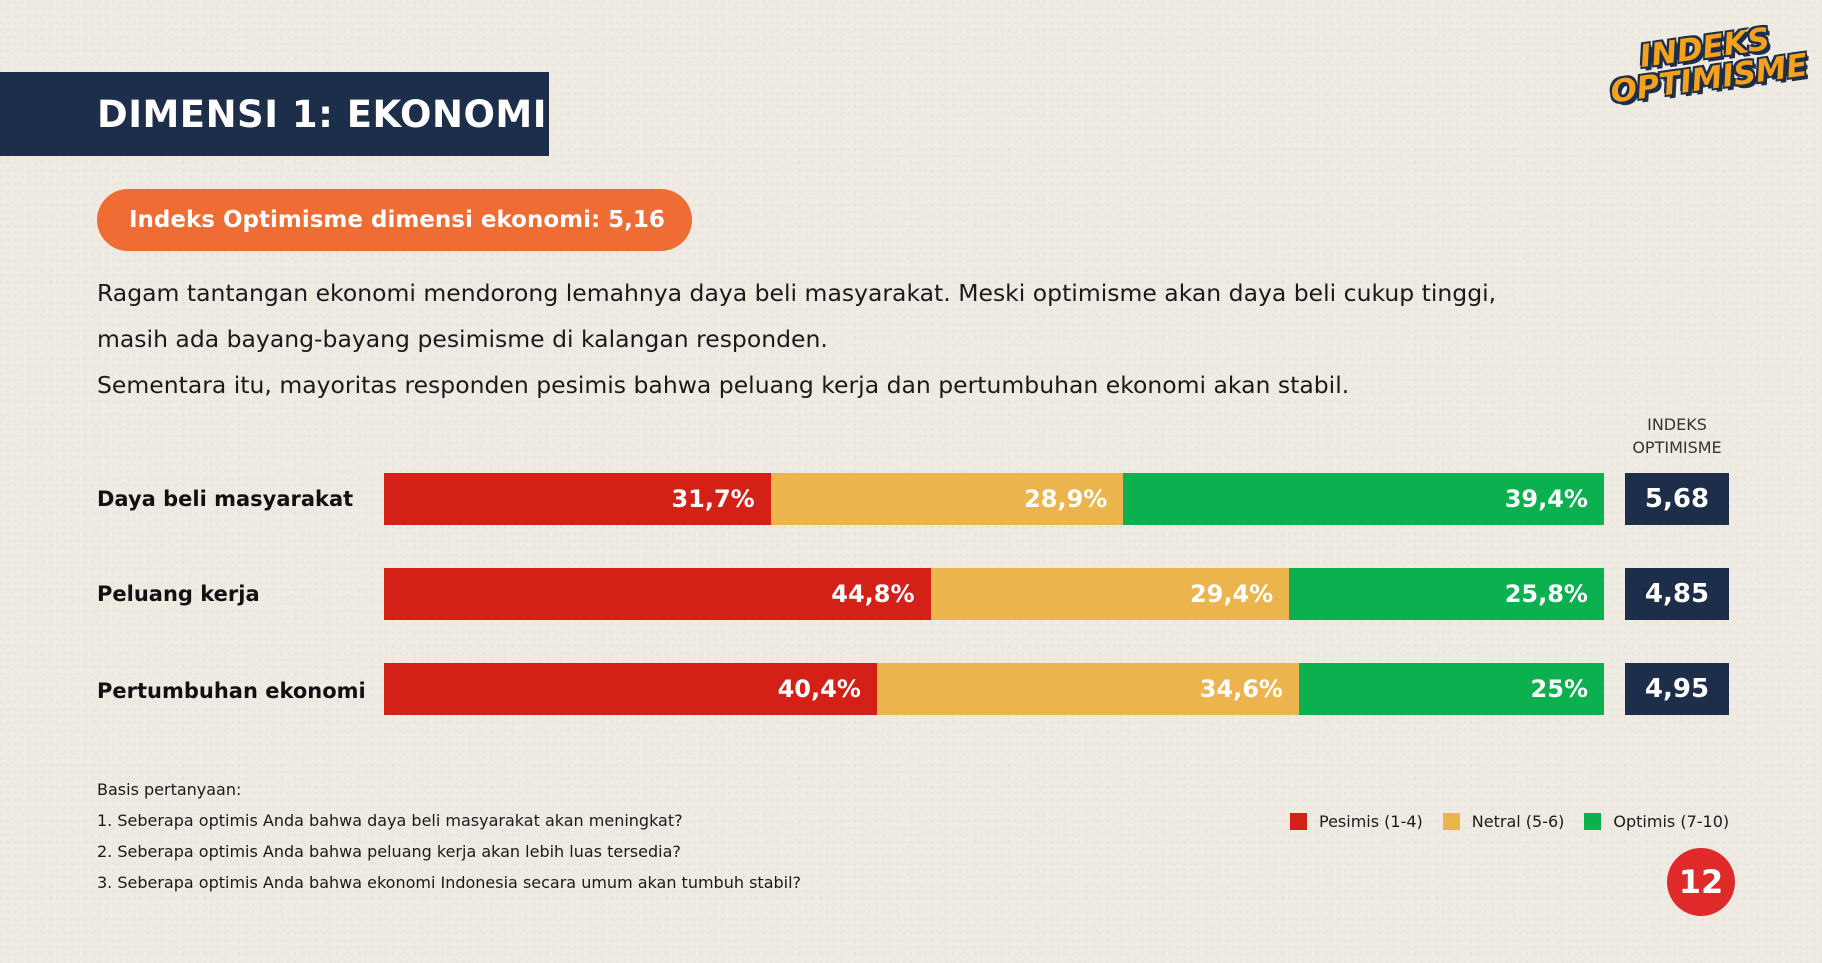 This screenshot has height=963, width=1822. I want to click on page-number: 12, so click(1701, 882).